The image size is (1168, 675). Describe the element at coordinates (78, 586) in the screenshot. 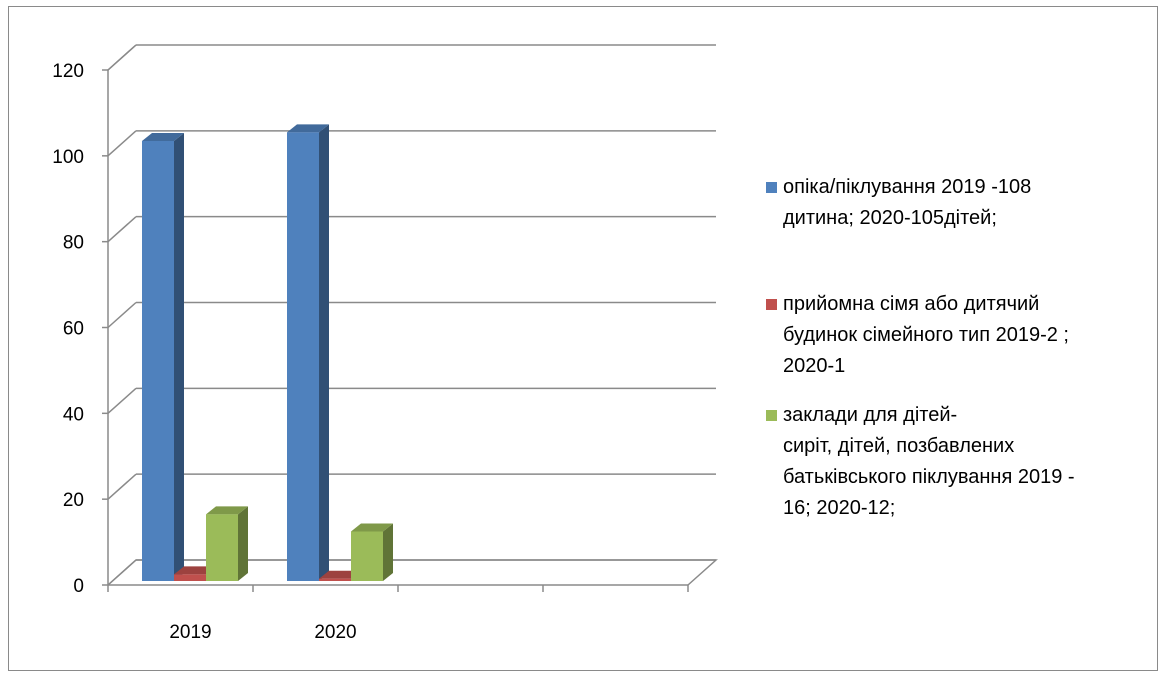

I see `y-tick-label: 0` at that location.